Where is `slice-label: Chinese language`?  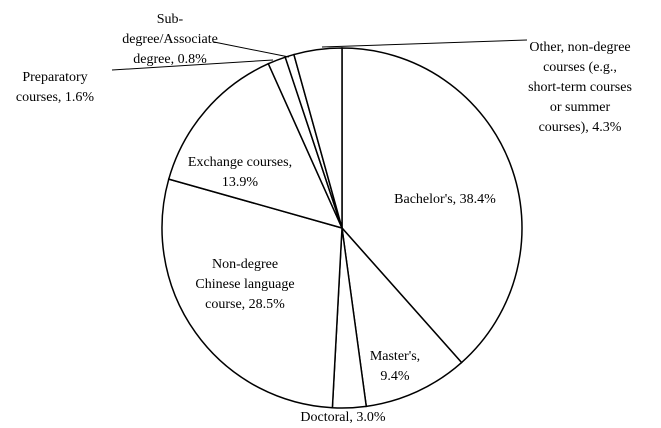 slice-label: Chinese language is located at coordinates (244, 284).